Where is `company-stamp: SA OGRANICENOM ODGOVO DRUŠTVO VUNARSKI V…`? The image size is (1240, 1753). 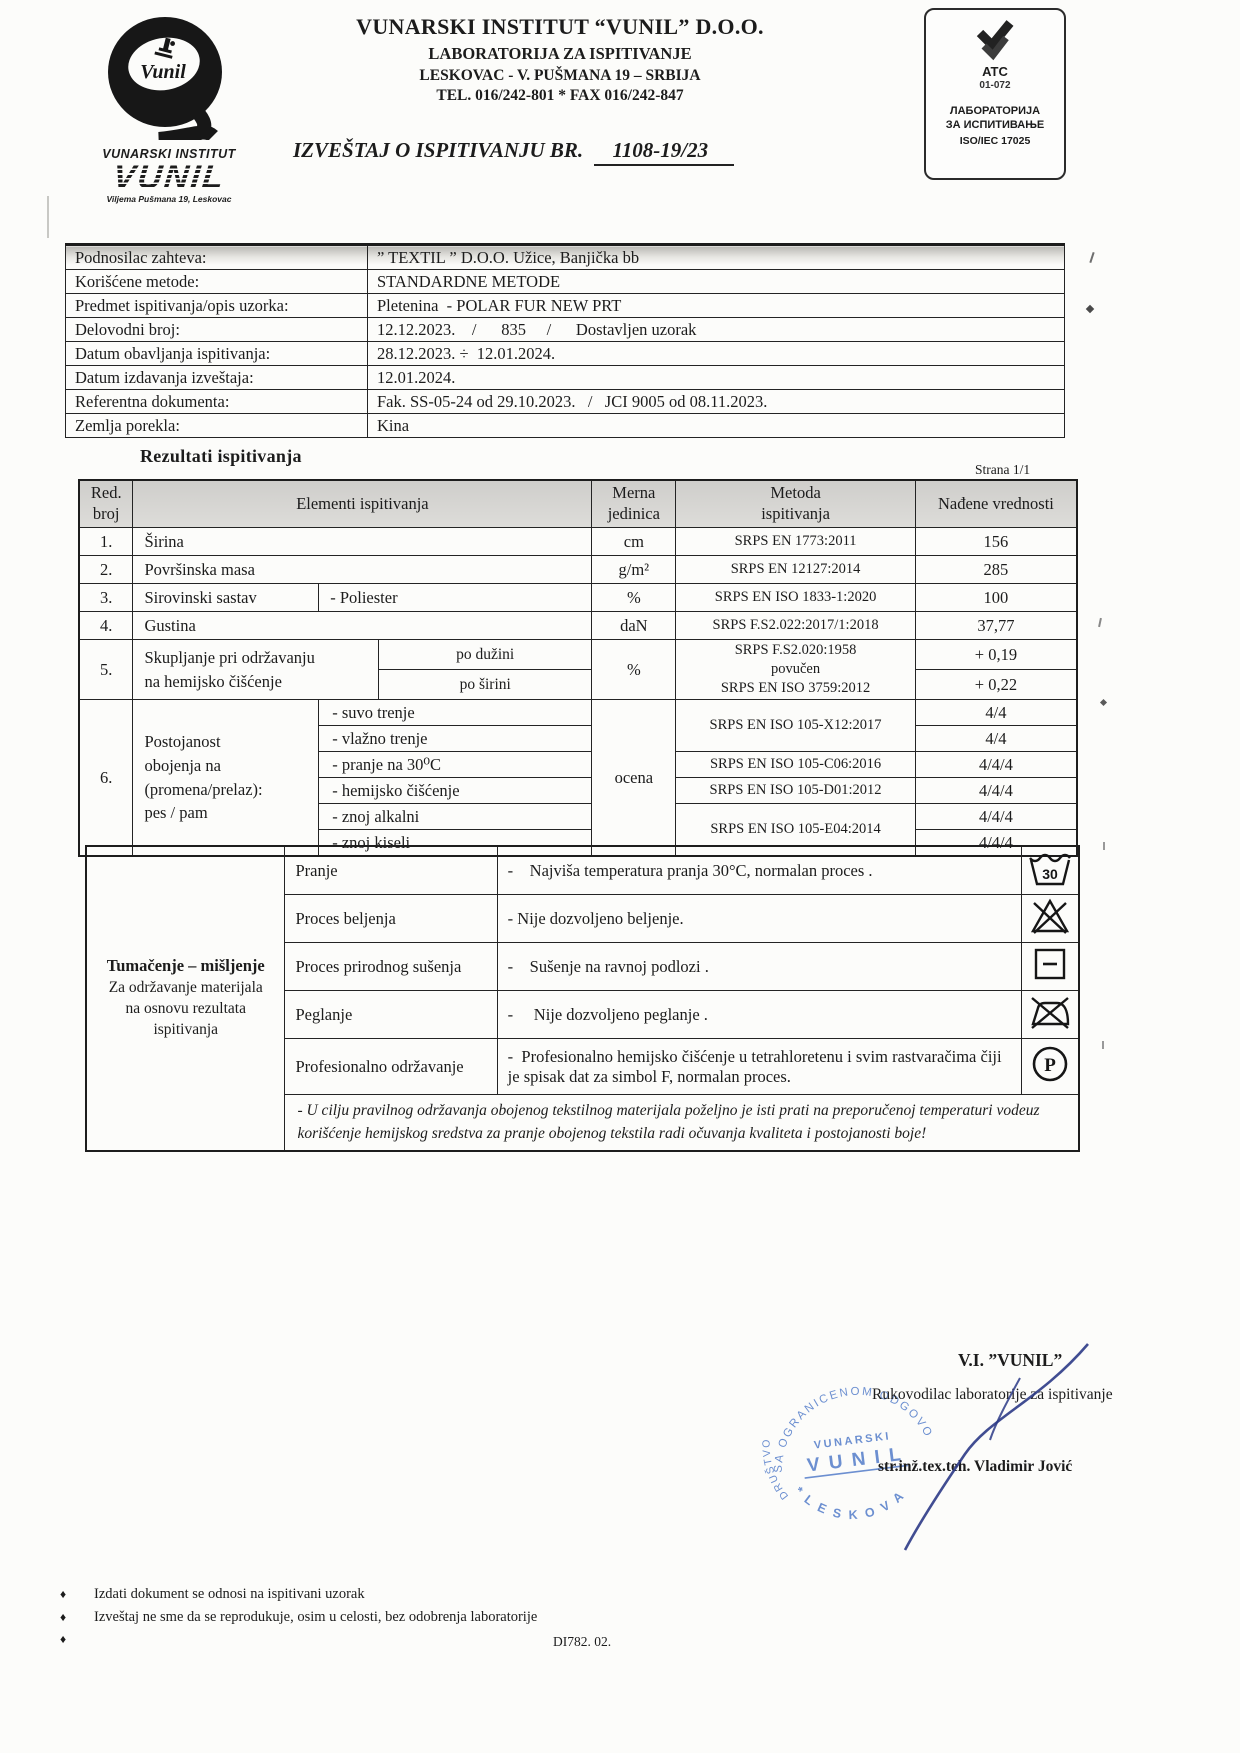 company-stamp: SA OGRANICENOM ODGOVO DRUŠTVO VUNARSKI V… is located at coordinates (848, 1452).